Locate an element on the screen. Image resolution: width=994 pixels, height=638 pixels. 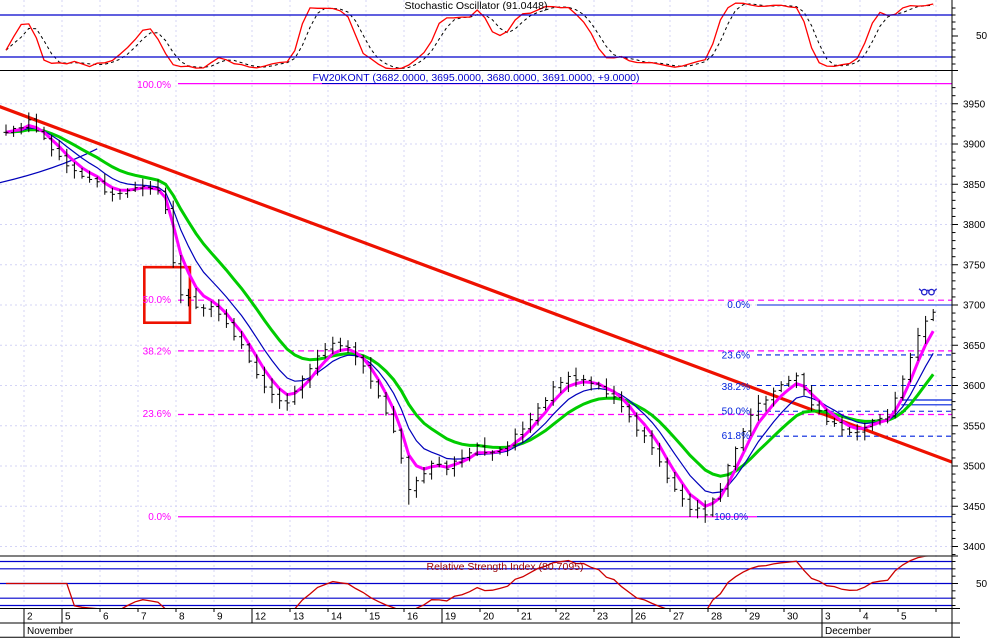
fib-blue-label-50: 50.0% is located at coordinates (736, 412).